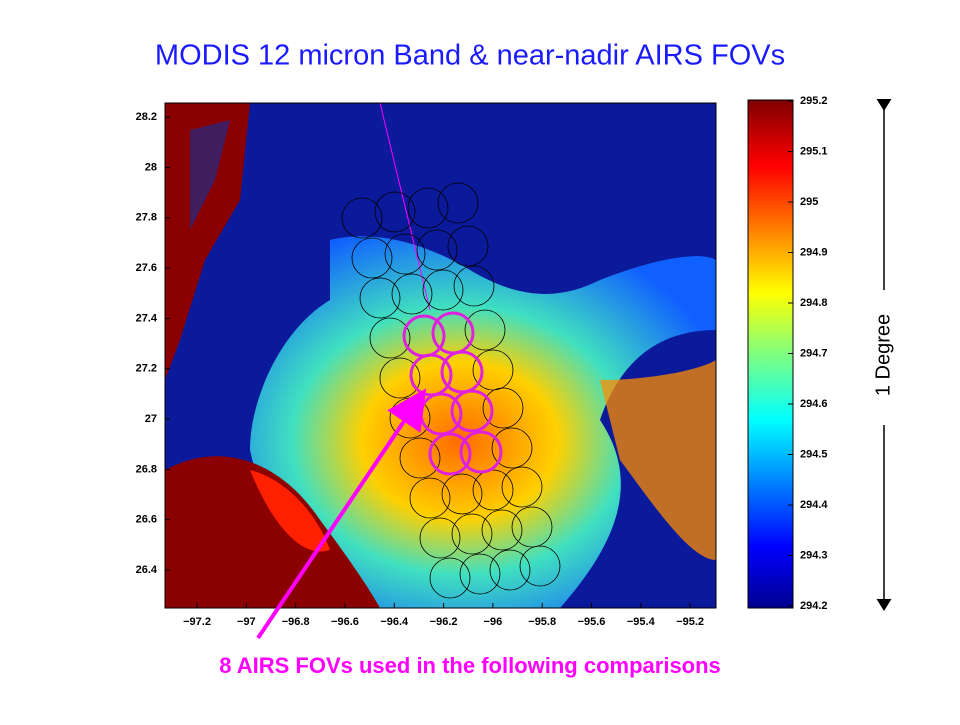 The width and height of the screenshot is (960, 725). I want to click on y-tick-label: 27.8, so click(146, 218).